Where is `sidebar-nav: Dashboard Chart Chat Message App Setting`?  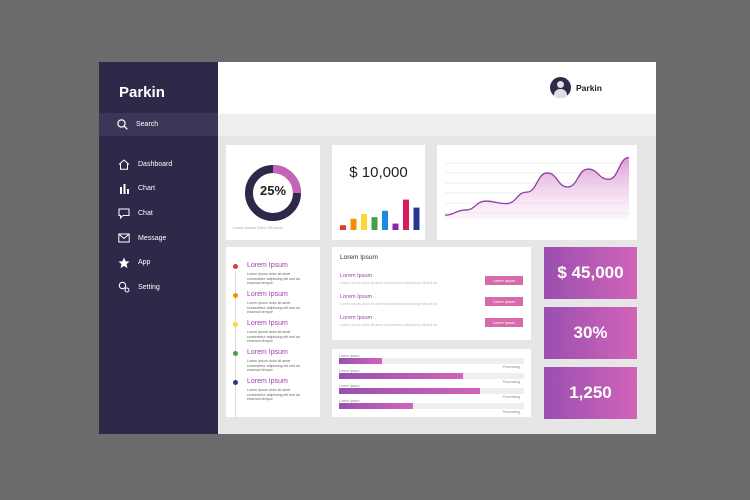 sidebar-nav: Dashboard Chart Chat Message App Setting is located at coordinates (158, 226).